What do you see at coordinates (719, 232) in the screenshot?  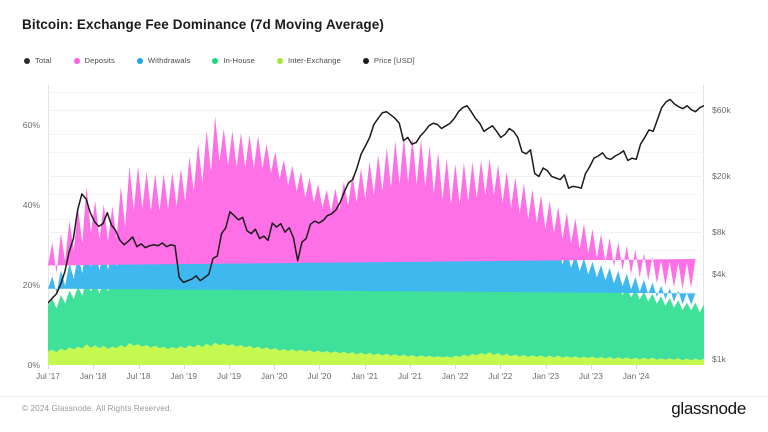 I see `y-axis-right-tick-label: $8k` at bounding box center [719, 232].